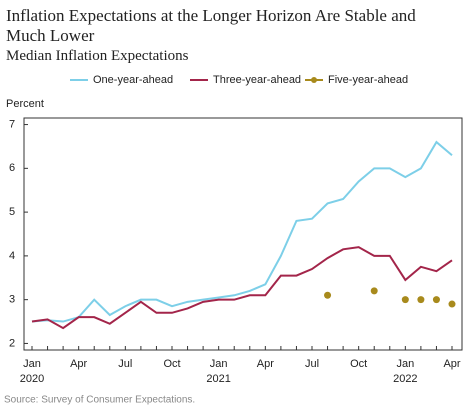 The image size is (470, 413). What do you see at coordinates (25, 104) in the screenshot?
I see `y-axis-label: Percent` at bounding box center [25, 104].